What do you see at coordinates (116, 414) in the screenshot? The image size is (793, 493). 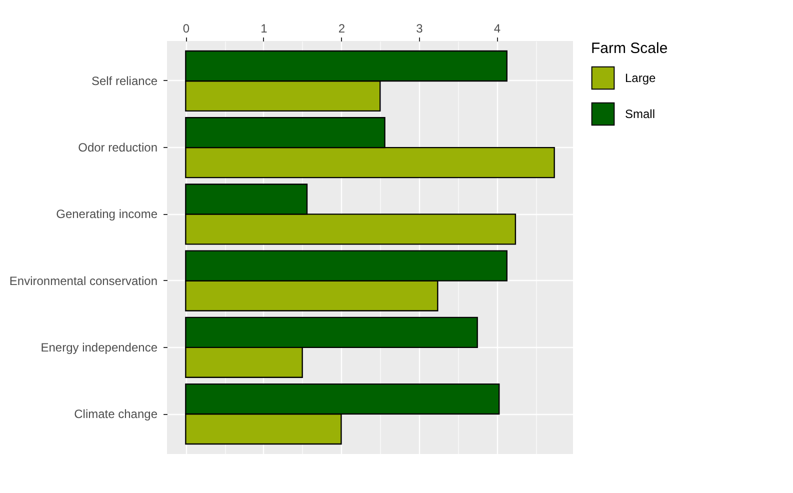 I see `y-tick-label: Climate change` at bounding box center [116, 414].